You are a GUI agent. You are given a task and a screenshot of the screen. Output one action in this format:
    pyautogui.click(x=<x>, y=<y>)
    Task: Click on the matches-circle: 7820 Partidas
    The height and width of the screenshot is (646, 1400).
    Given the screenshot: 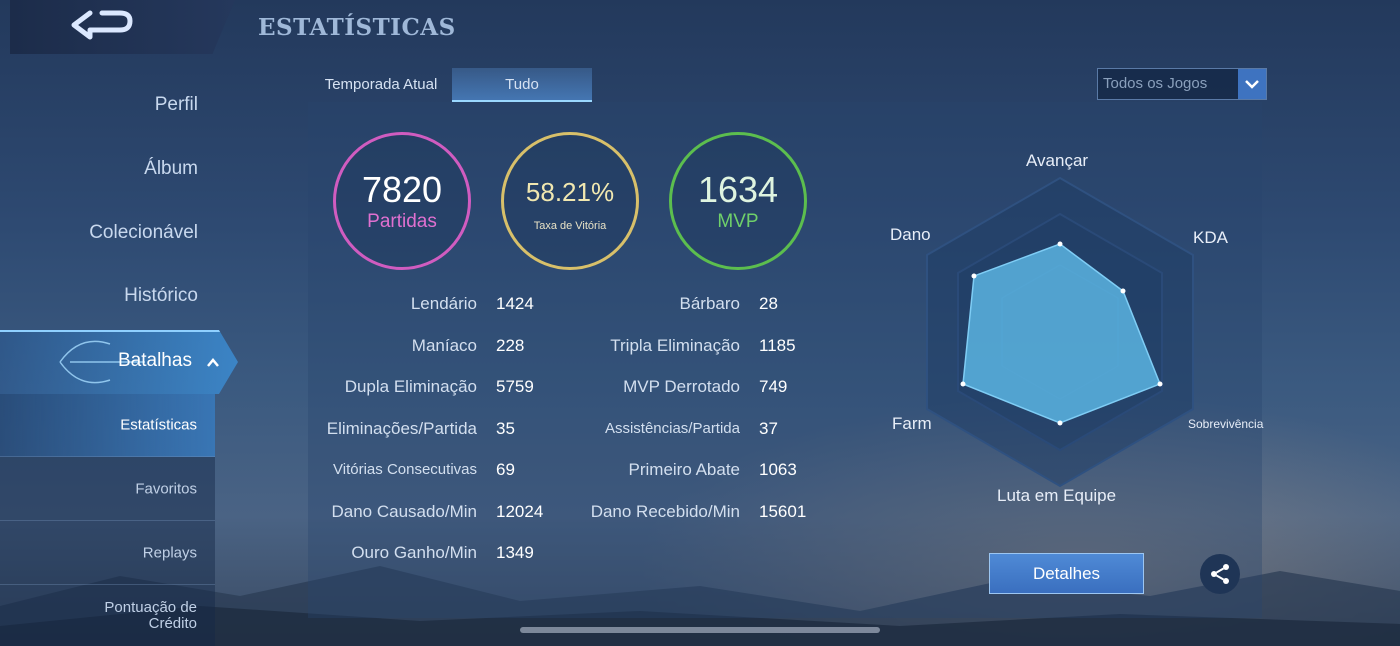 What is the action you would take?
    pyautogui.click(x=402, y=201)
    